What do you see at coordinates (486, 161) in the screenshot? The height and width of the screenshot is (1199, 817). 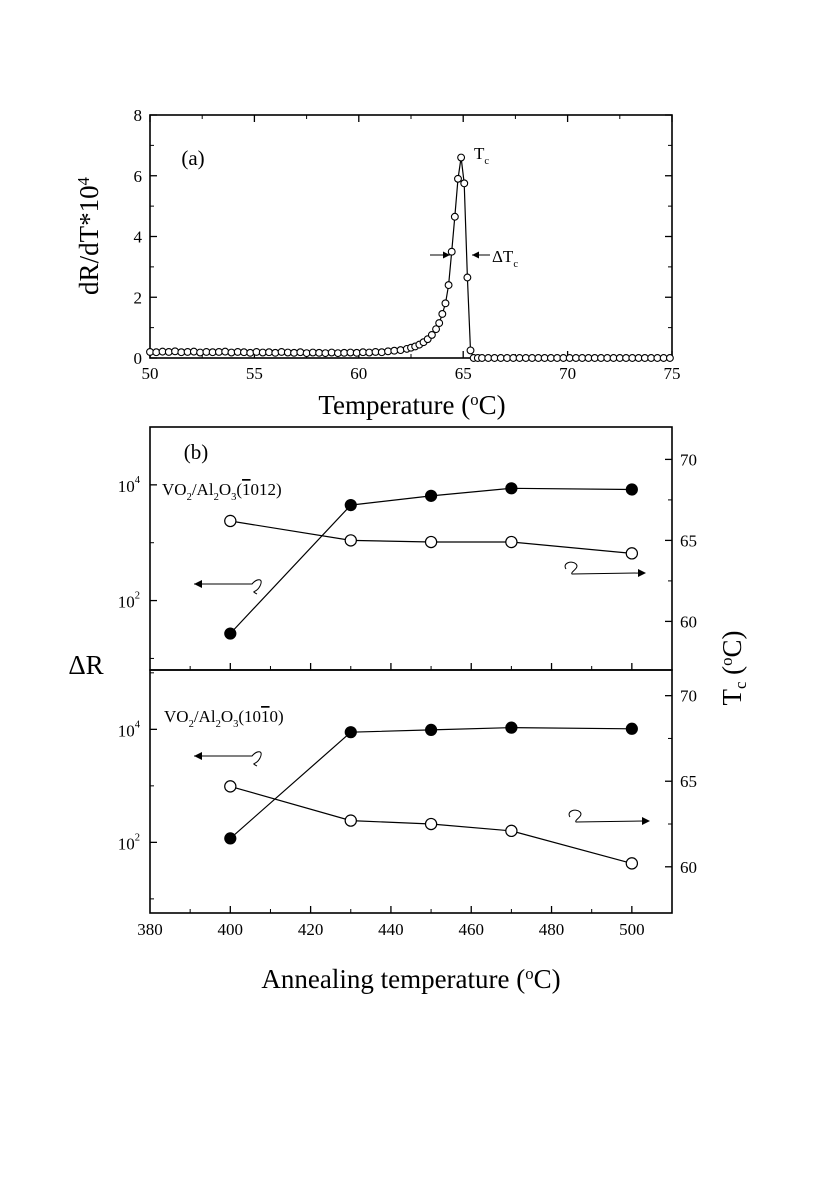 I see `annotation-tc-part: c` at bounding box center [486, 161].